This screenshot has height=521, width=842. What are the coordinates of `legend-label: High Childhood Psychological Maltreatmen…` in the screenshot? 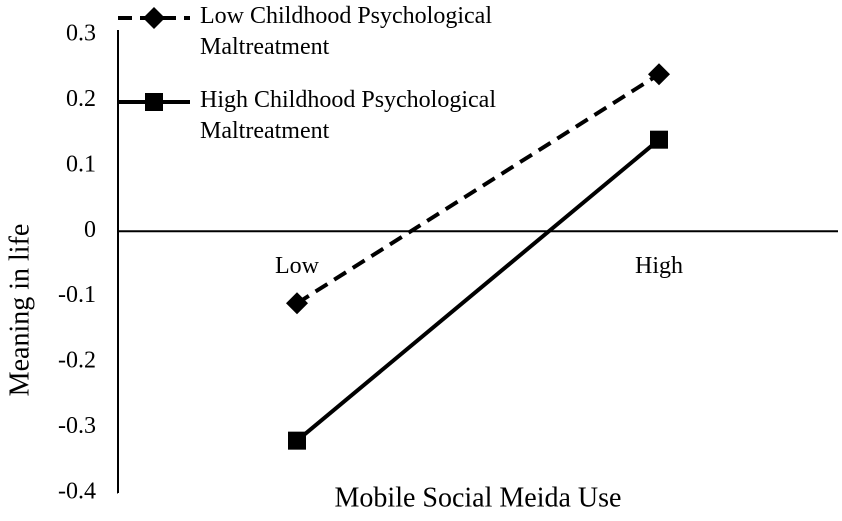 It's located at (348, 115).